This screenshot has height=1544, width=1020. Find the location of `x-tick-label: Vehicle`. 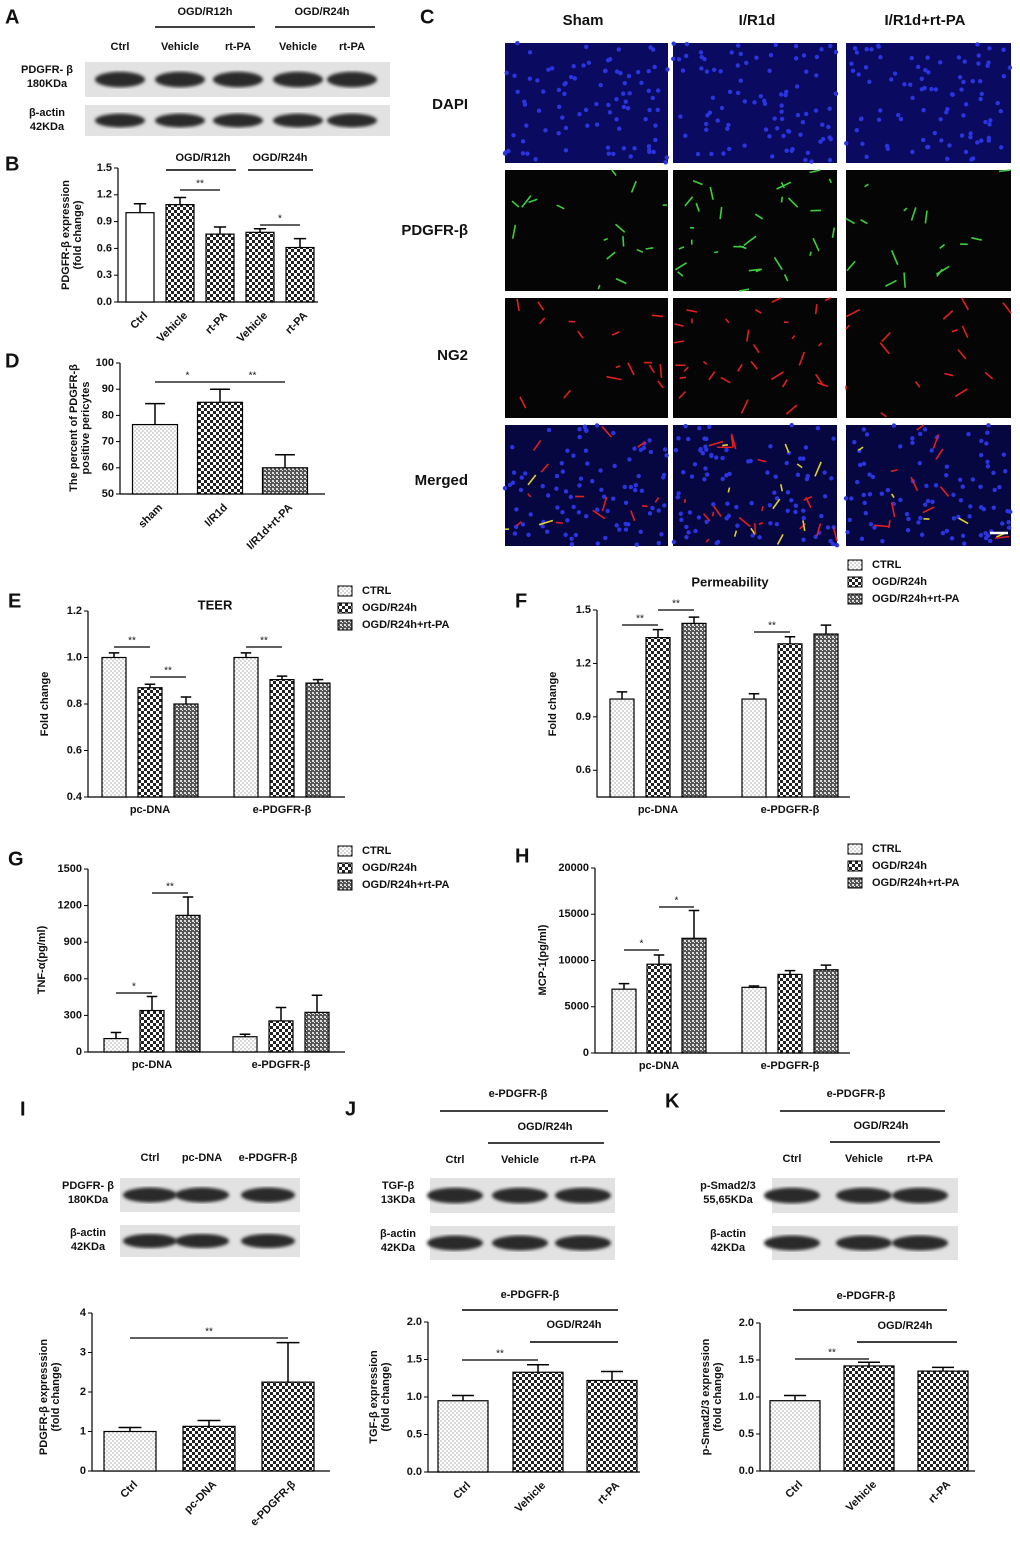

x-tick-label: Vehicle is located at coordinates (530, 1497).